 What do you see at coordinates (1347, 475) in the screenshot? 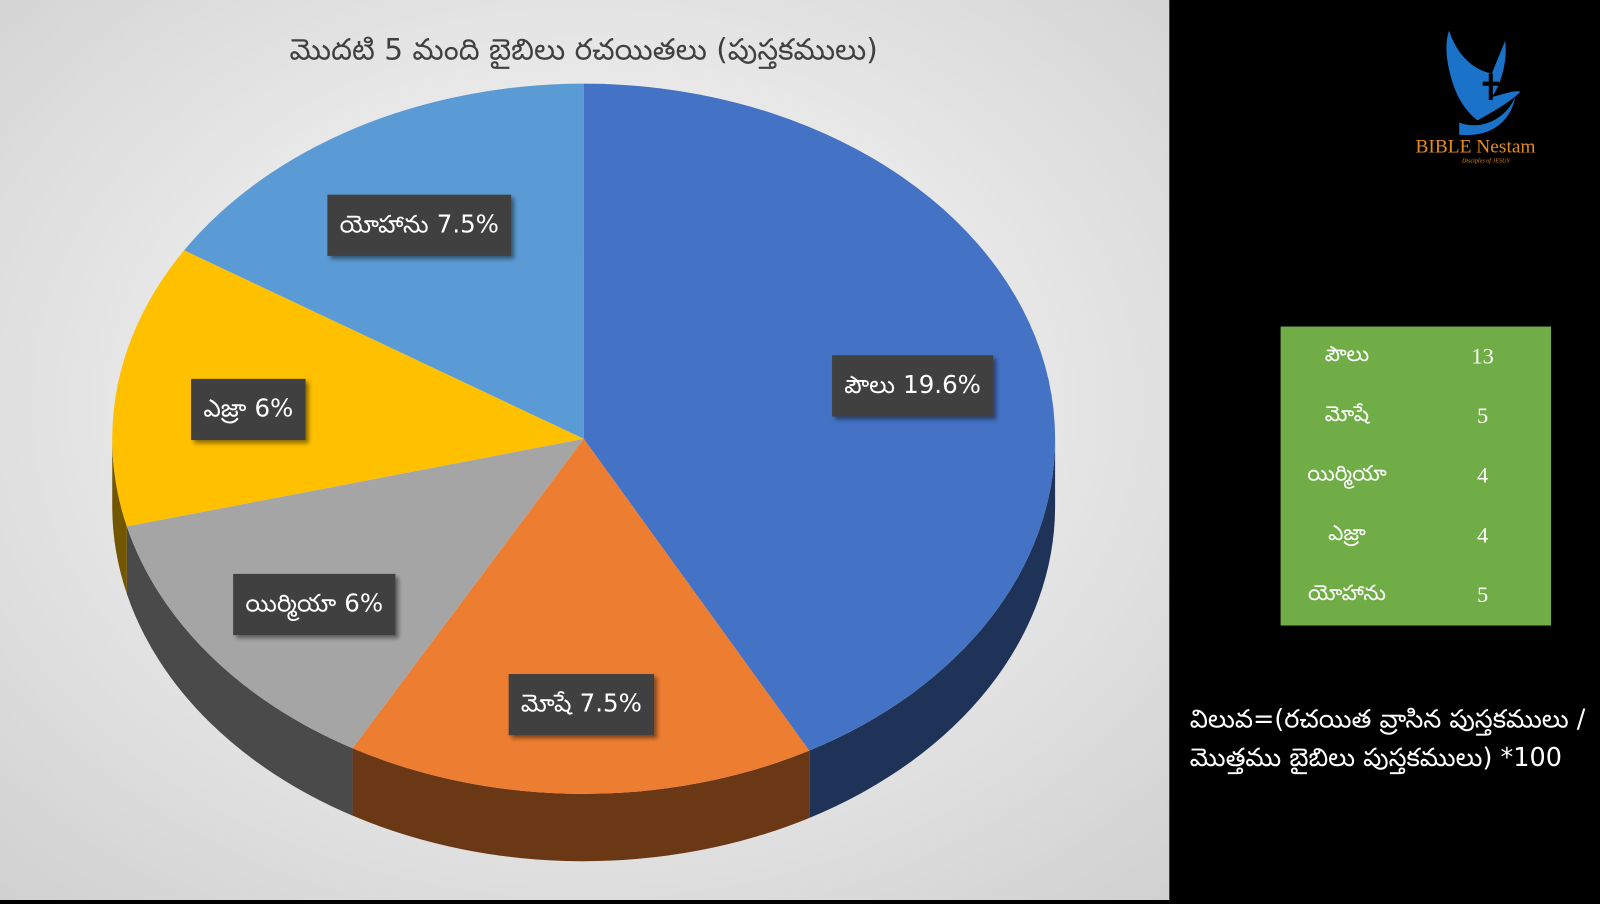
I see `table-cell: యిర్మియా` at bounding box center [1347, 475].